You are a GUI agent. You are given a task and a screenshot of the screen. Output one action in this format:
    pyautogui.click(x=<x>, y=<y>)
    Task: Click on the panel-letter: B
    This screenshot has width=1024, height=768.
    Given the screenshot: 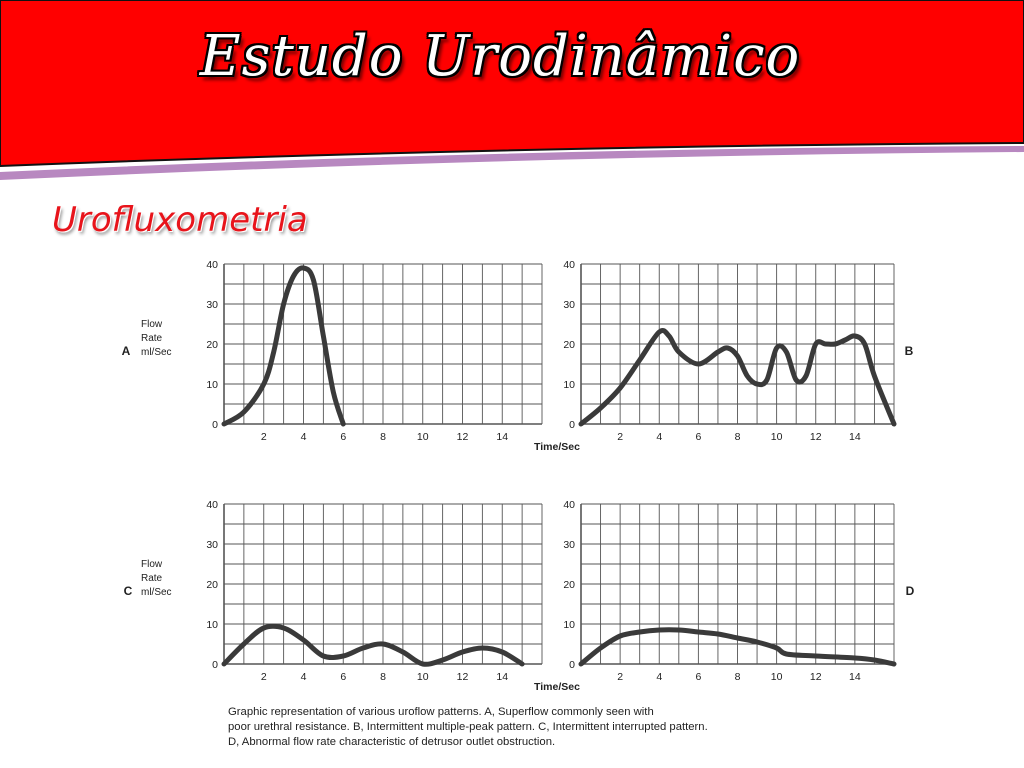 What is the action you would take?
    pyautogui.click(x=909, y=351)
    